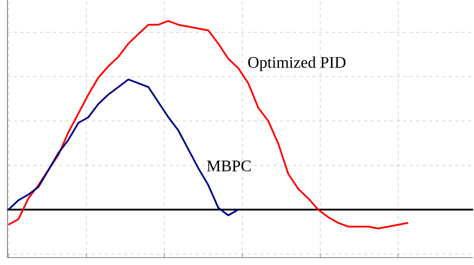 This screenshot has height=265, width=474. Describe the element at coordinates (228, 166) in the screenshot. I see `series-label: MBPC` at that location.